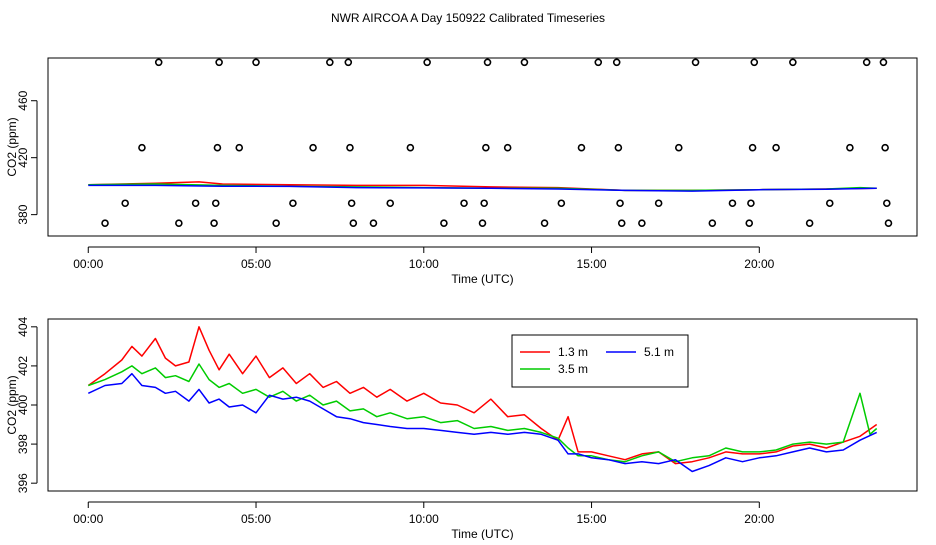 The image size is (936, 545). What do you see at coordinates (23, 483) in the screenshot?
I see `y-tick-label: 396` at bounding box center [23, 483].